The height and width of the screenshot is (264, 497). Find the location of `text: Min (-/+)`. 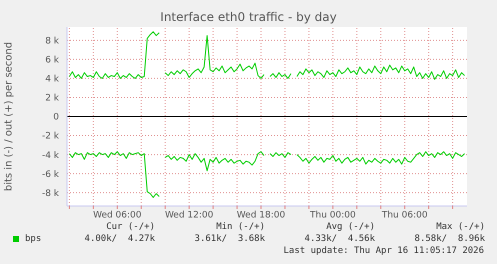

text: Min (-/+) is located at coordinates (240, 227).